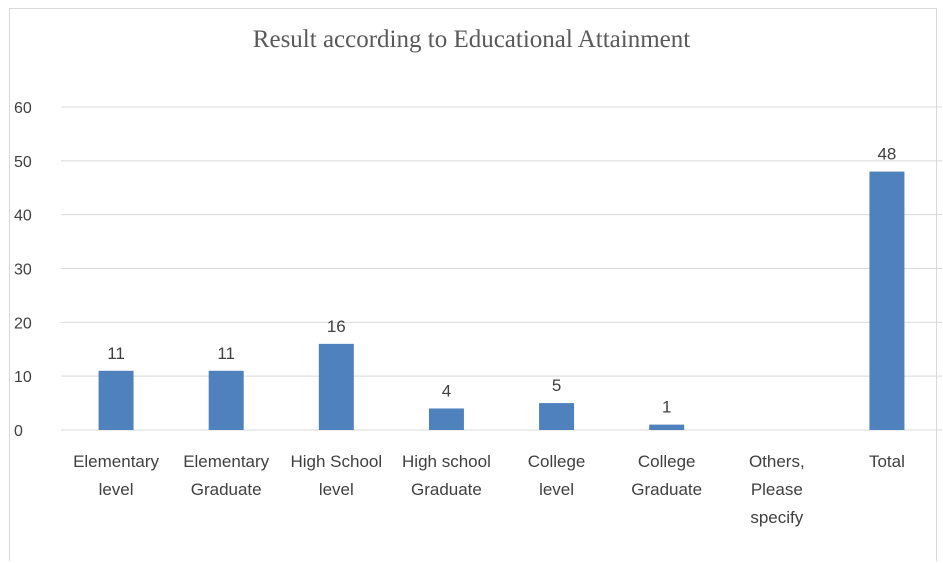 This screenshot has height=563, width=943. Describe the element at coordinates (23, 323) in the screenshot. I see `y-tick-label: 20` at that location.